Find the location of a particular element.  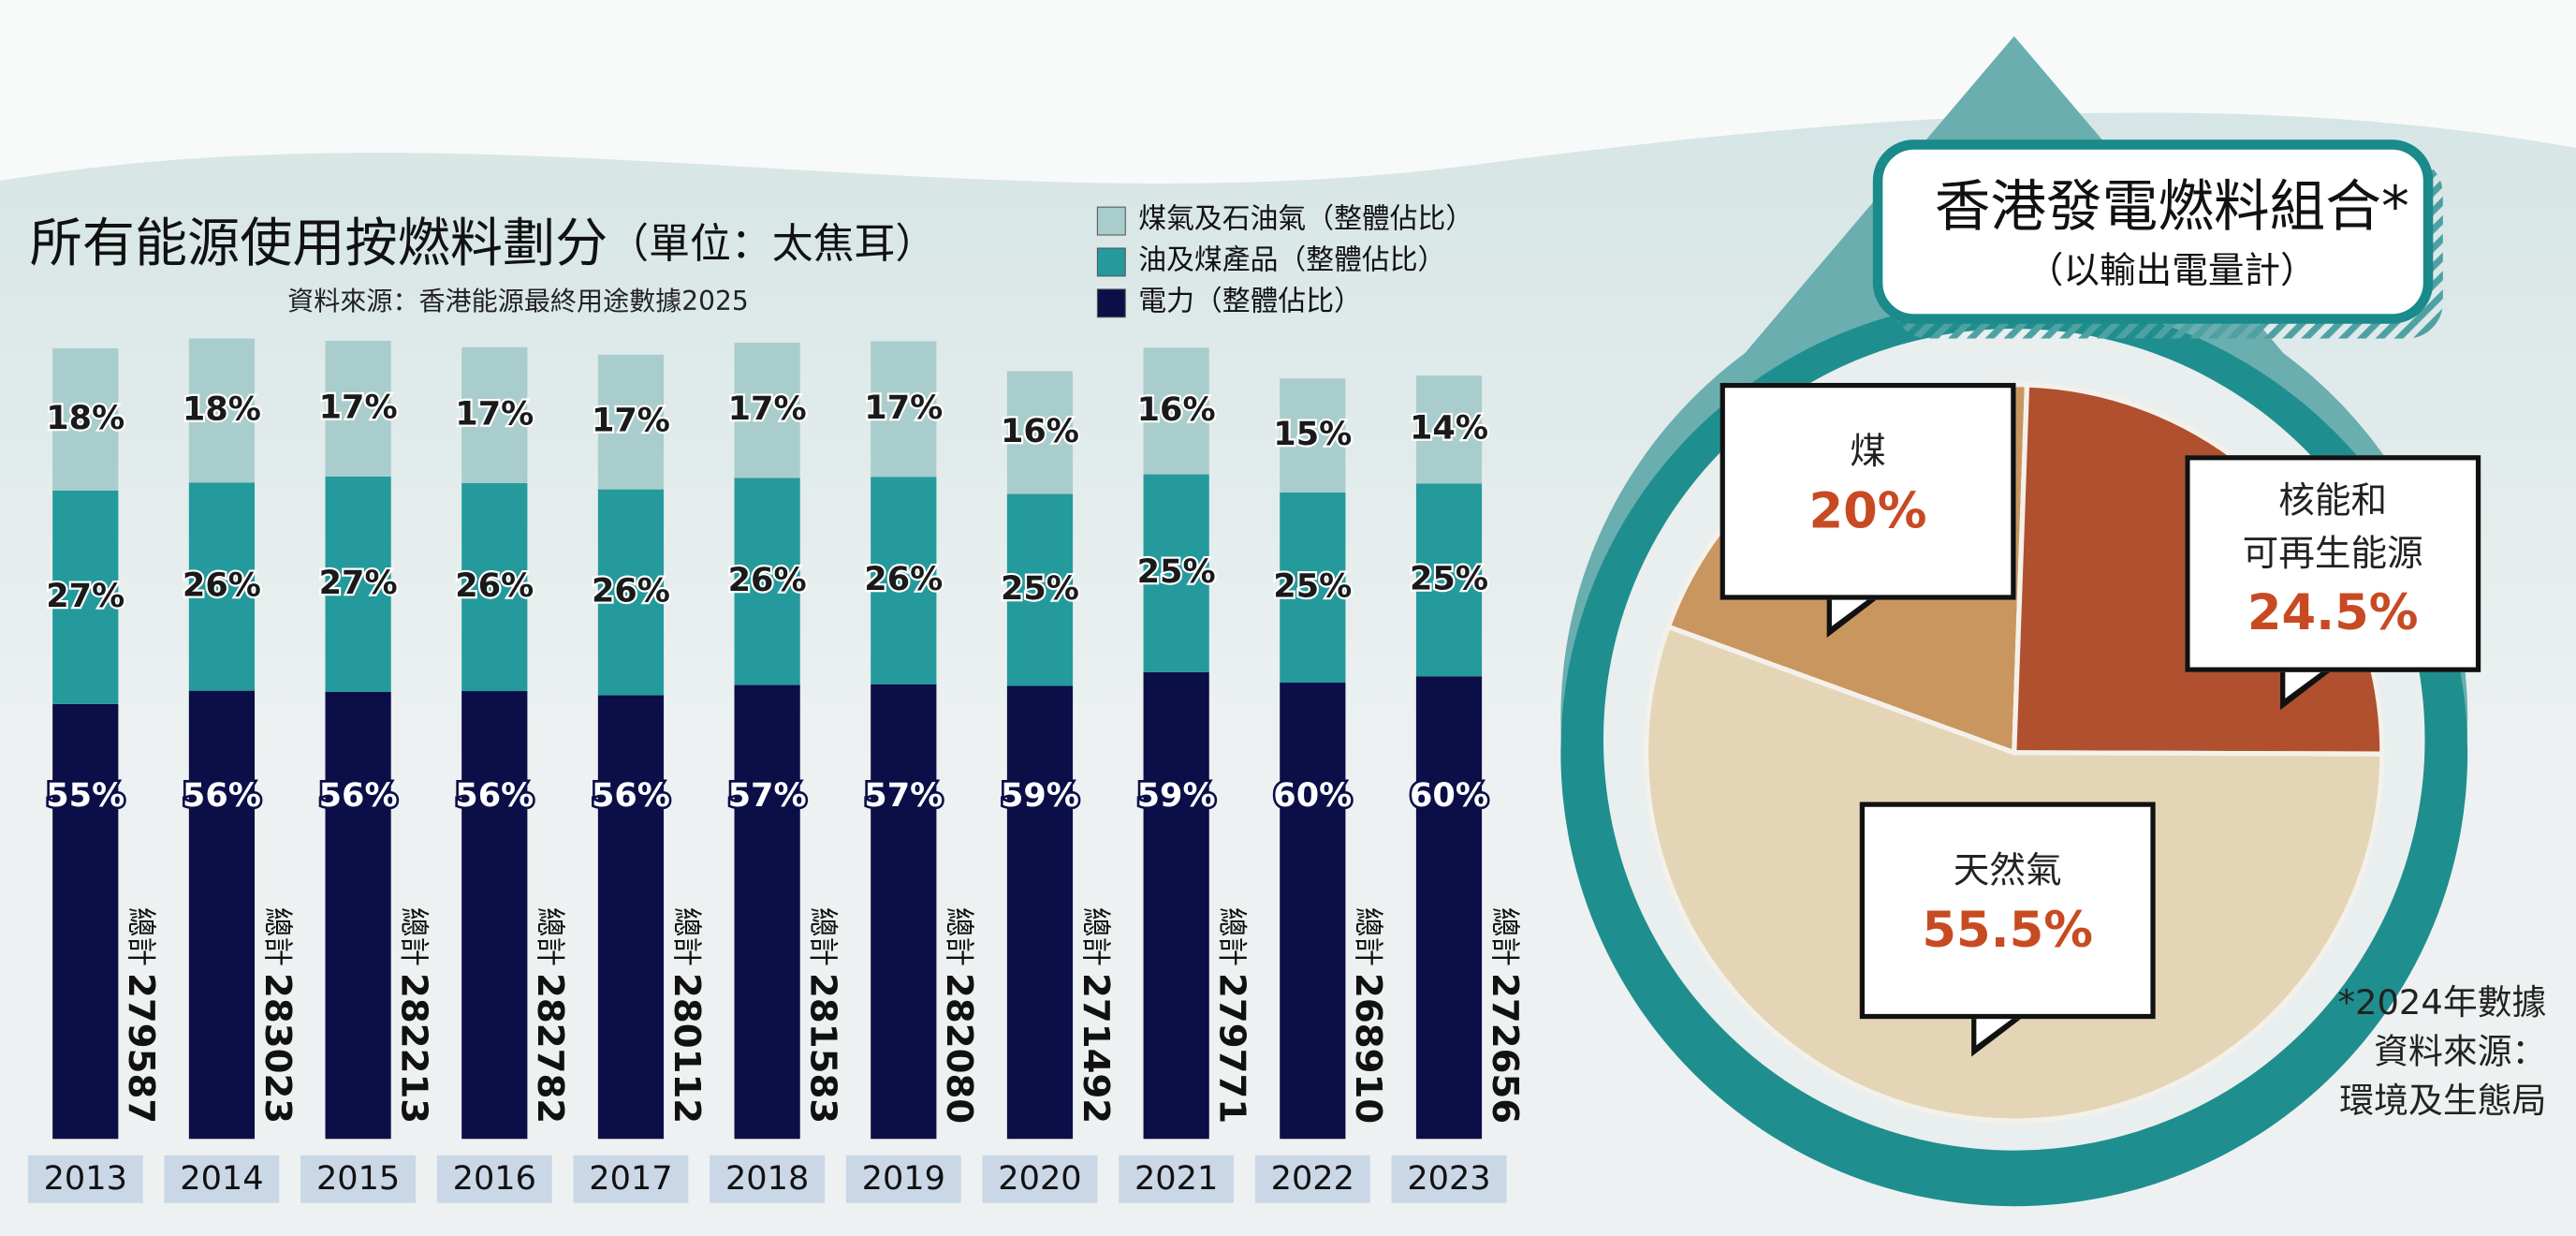

legend-label: 電力（整體佔比） is located at coordinates (1250, 301).